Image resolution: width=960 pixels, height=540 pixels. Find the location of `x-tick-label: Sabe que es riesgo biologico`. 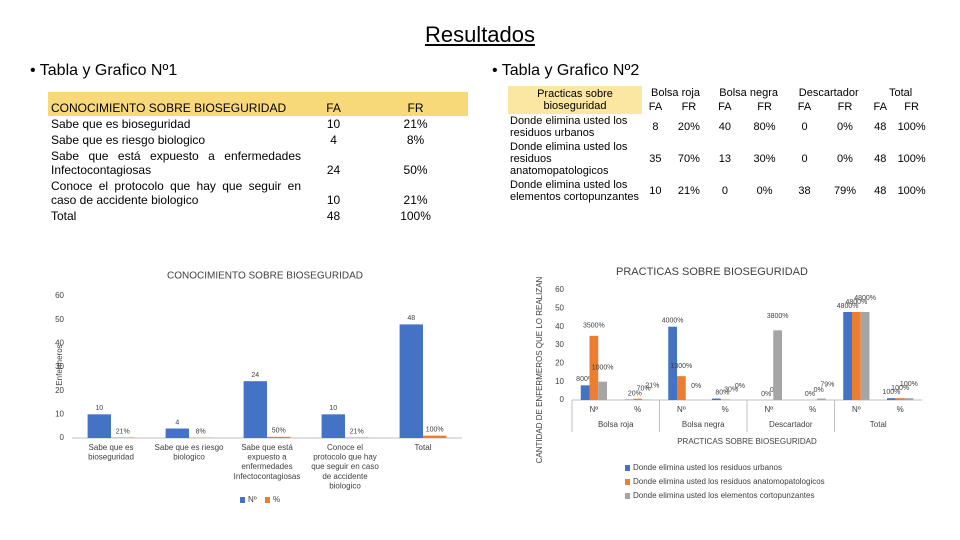

x-tick-label: Sabe que es riesgo biologico is located at coordinates (189, 452).